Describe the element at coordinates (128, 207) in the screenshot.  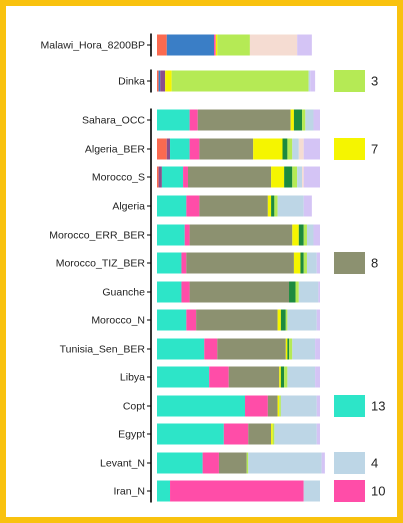
I see `category-label-algeria: Algeria` at that location.